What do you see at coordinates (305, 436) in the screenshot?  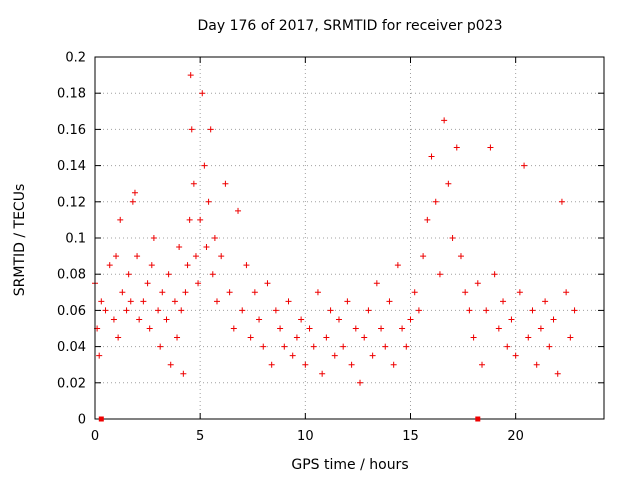 I see `x-tick-label: 10` at bounding box center [305, 436].